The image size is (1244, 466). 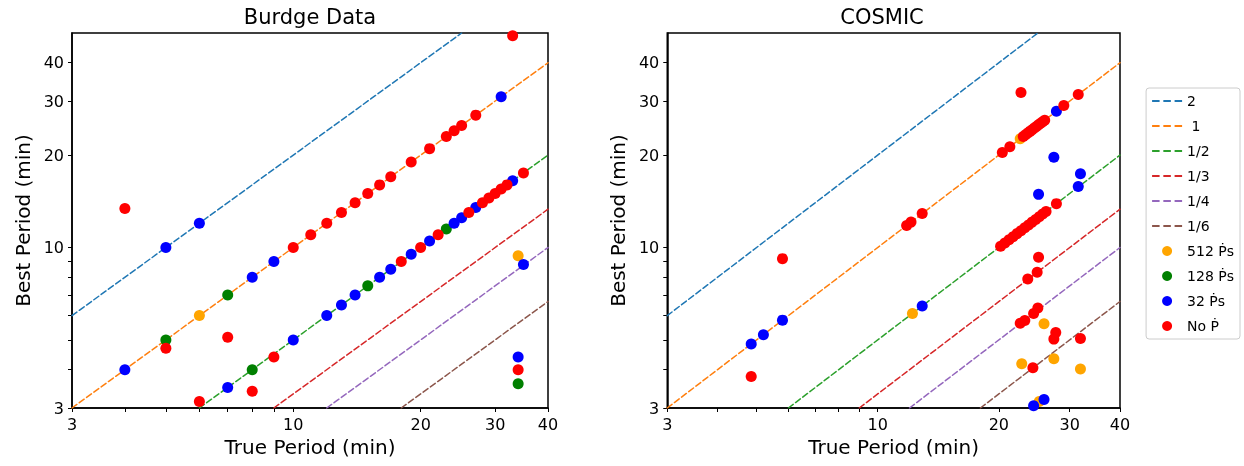 What do you see at coordinates (882, 16) in the screenshot?
I see `chart-title: COSMIC` at bounding box center [882, 16].